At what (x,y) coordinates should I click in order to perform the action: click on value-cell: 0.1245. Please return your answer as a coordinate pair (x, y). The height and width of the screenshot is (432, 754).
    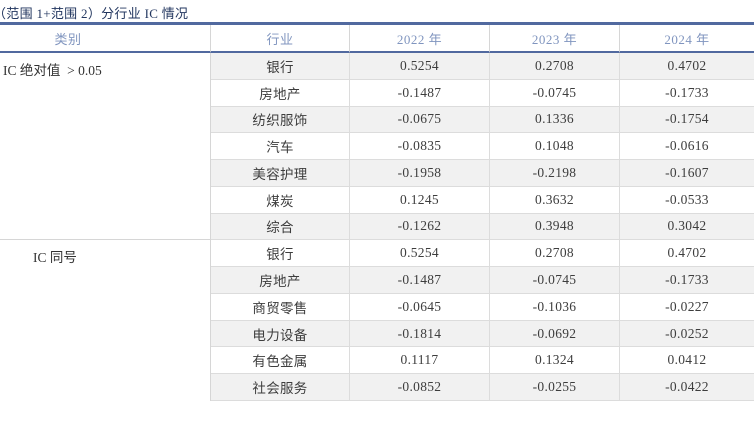
    Looking at the image, I should click on (420, 200).